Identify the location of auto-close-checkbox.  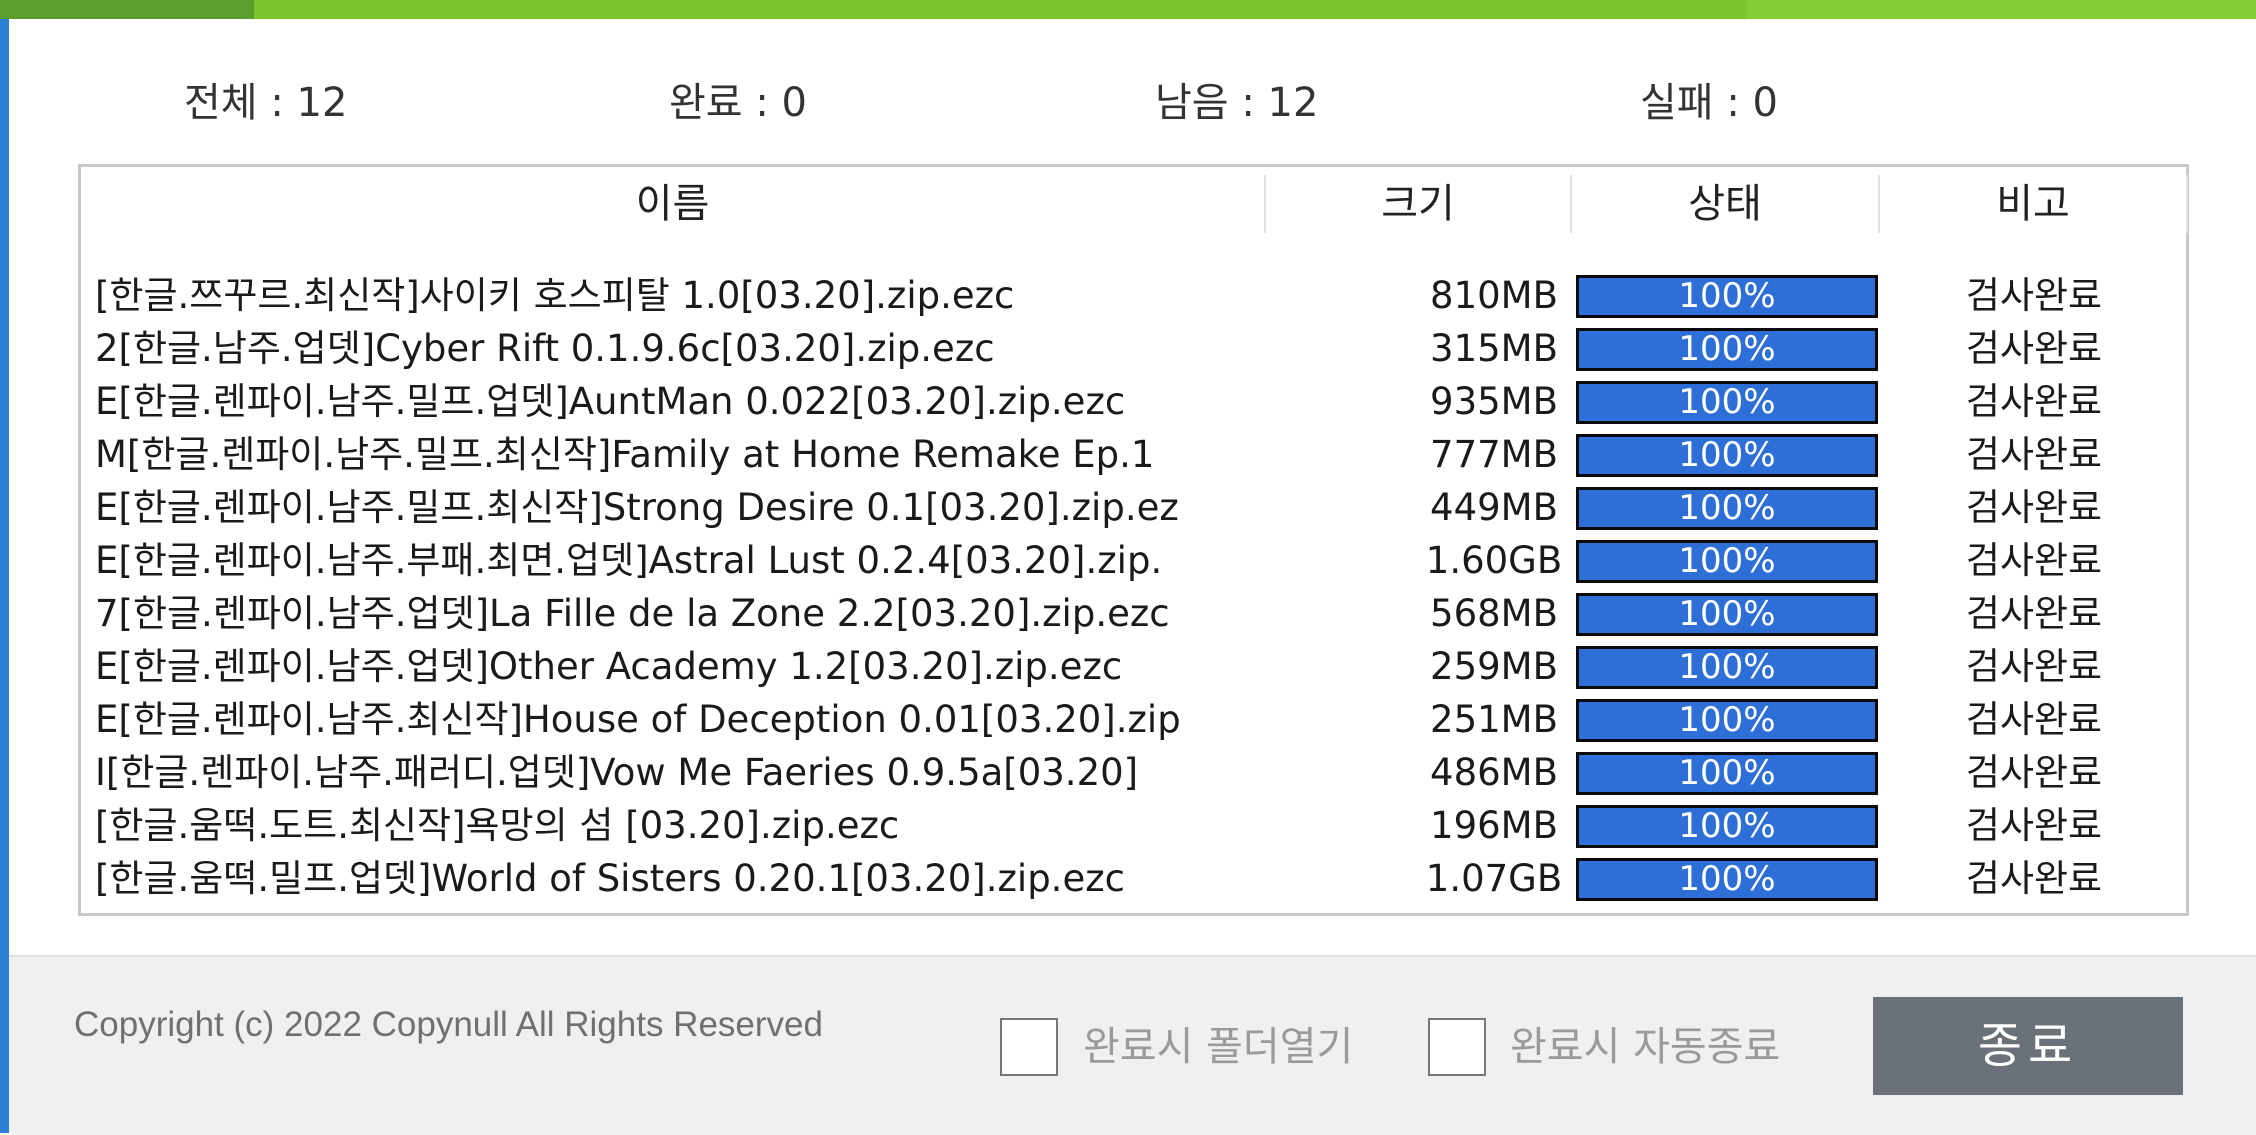
(1457, 1047).